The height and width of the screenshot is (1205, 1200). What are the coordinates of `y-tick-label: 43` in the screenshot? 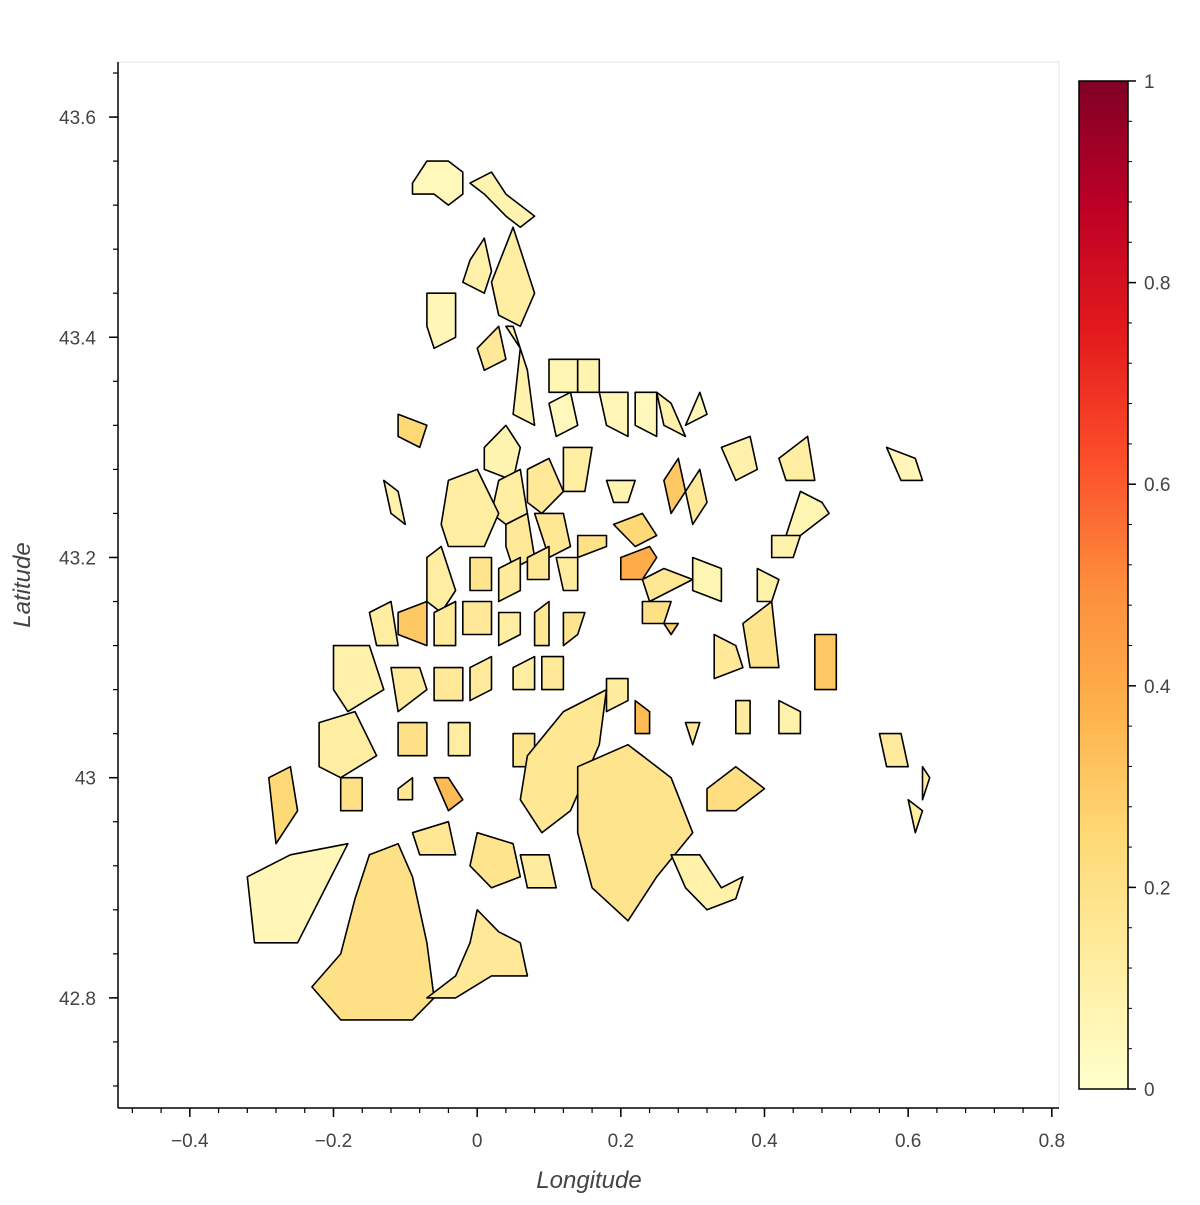 It's located at (85, 779).